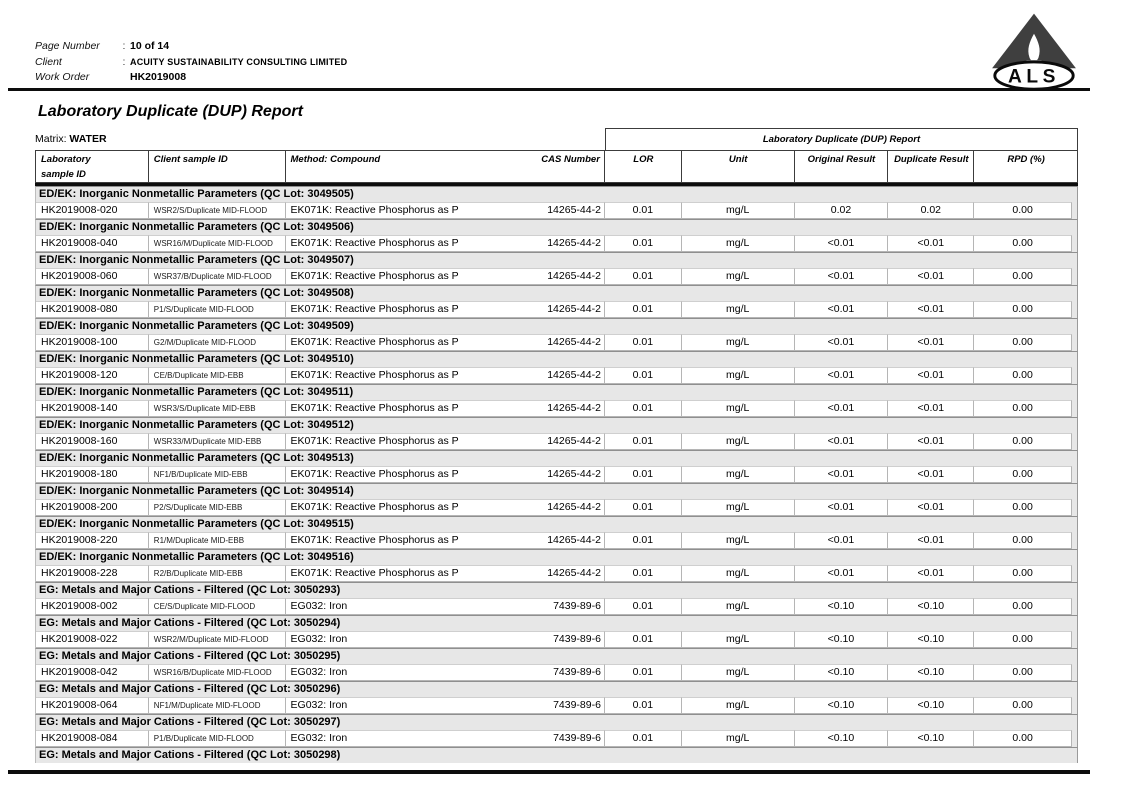 The height and width of the screenshot is (794, 1122). Describe the element at coordinates (217, 408) in the screenshot. I see `cell-client-sample-id: WSR3/S/Duplicate MID-EBB` at that location.